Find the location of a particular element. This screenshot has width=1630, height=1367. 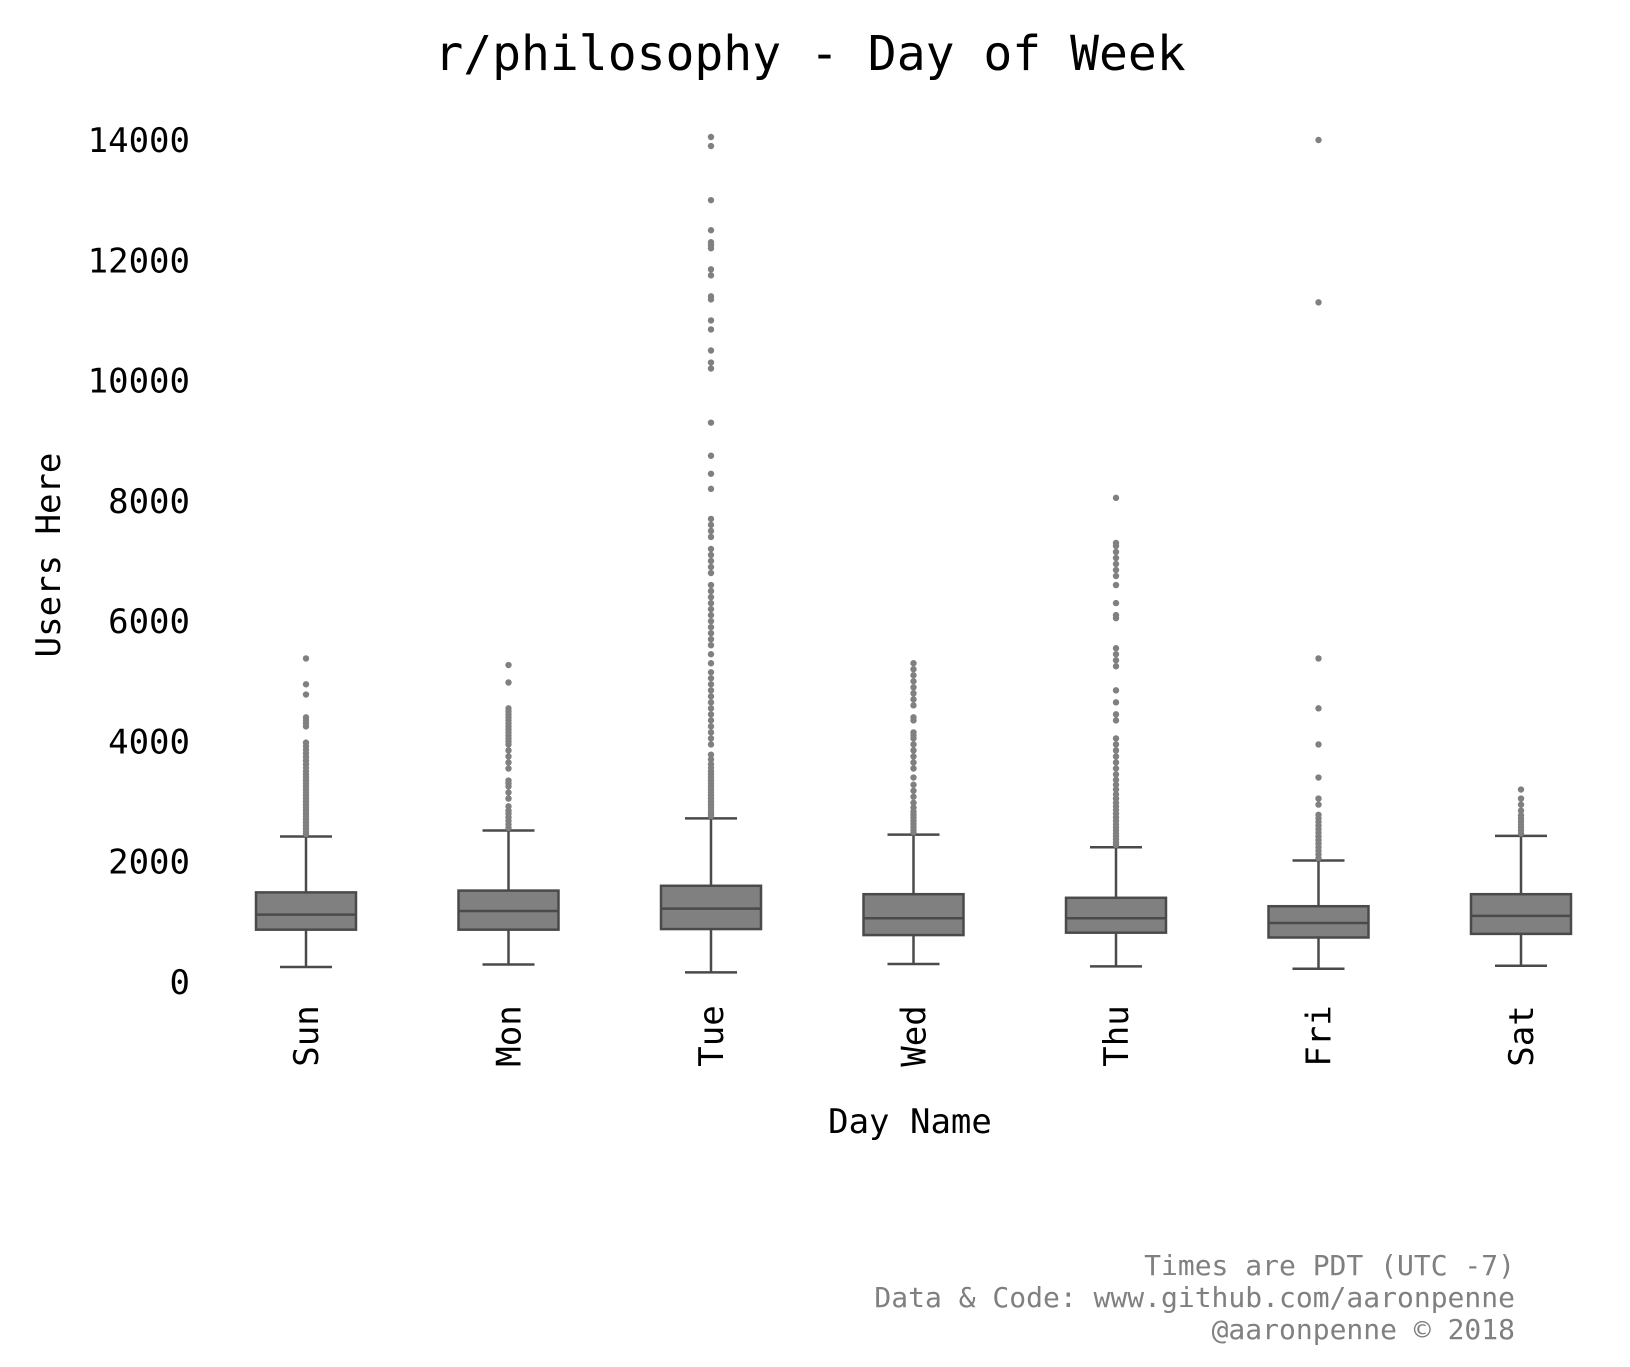

footer-copyright: @aaronpenne © 2018 is located at coordinates (1363, 1329).